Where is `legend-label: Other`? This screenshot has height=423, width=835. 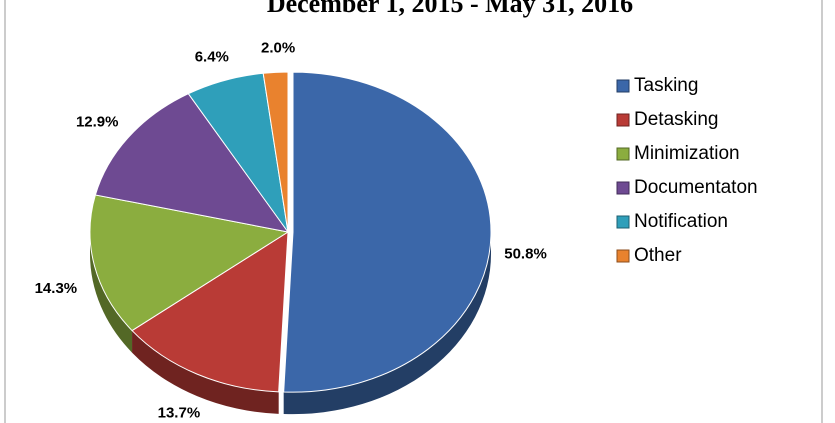
legend-label: Other is located at coordinates (658, 255).